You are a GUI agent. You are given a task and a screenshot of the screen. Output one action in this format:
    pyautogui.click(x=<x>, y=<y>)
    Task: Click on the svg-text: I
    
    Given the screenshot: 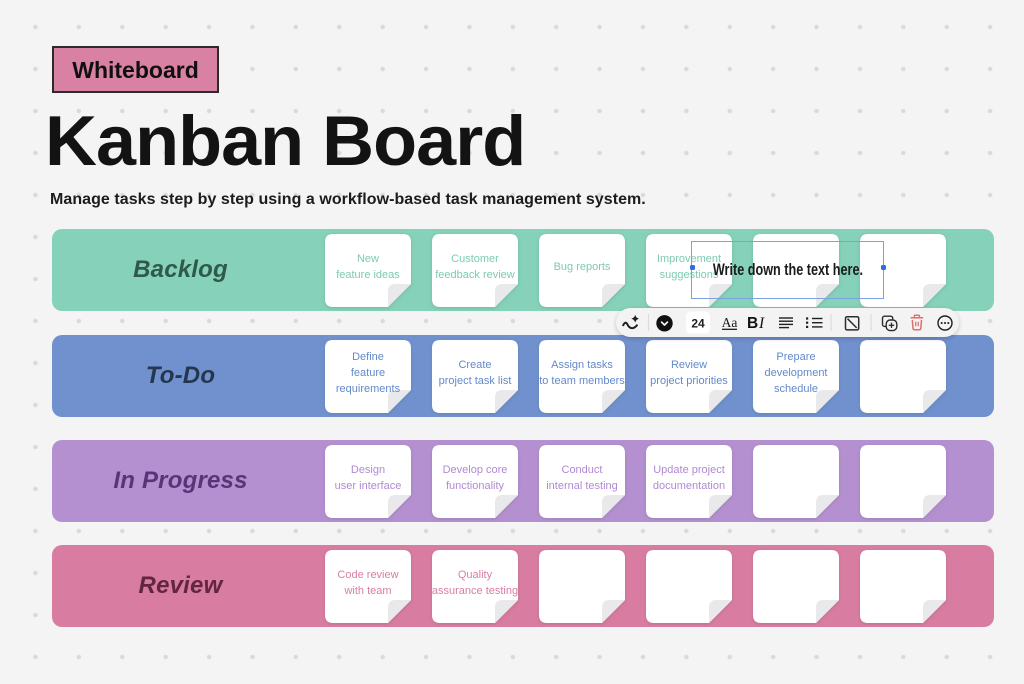 What is the action you would take?
    pyautogui.click(x=761, y=323)
    